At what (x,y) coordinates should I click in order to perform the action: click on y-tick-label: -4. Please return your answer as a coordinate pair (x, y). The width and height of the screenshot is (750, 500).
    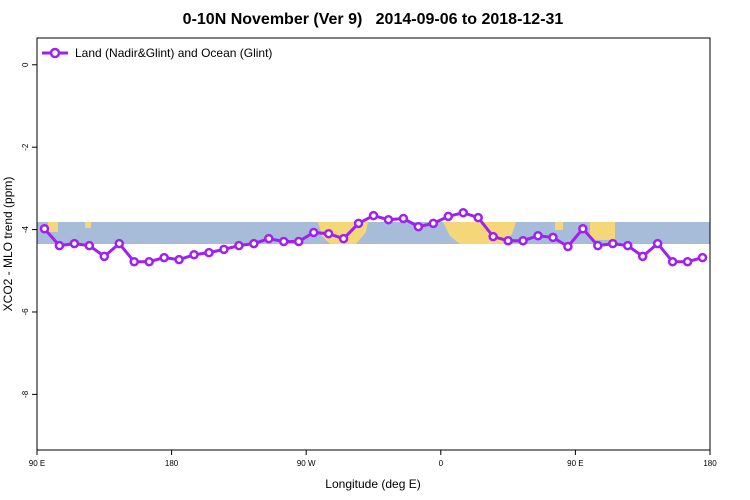
    Looking at the image, I should click on (25, 229).